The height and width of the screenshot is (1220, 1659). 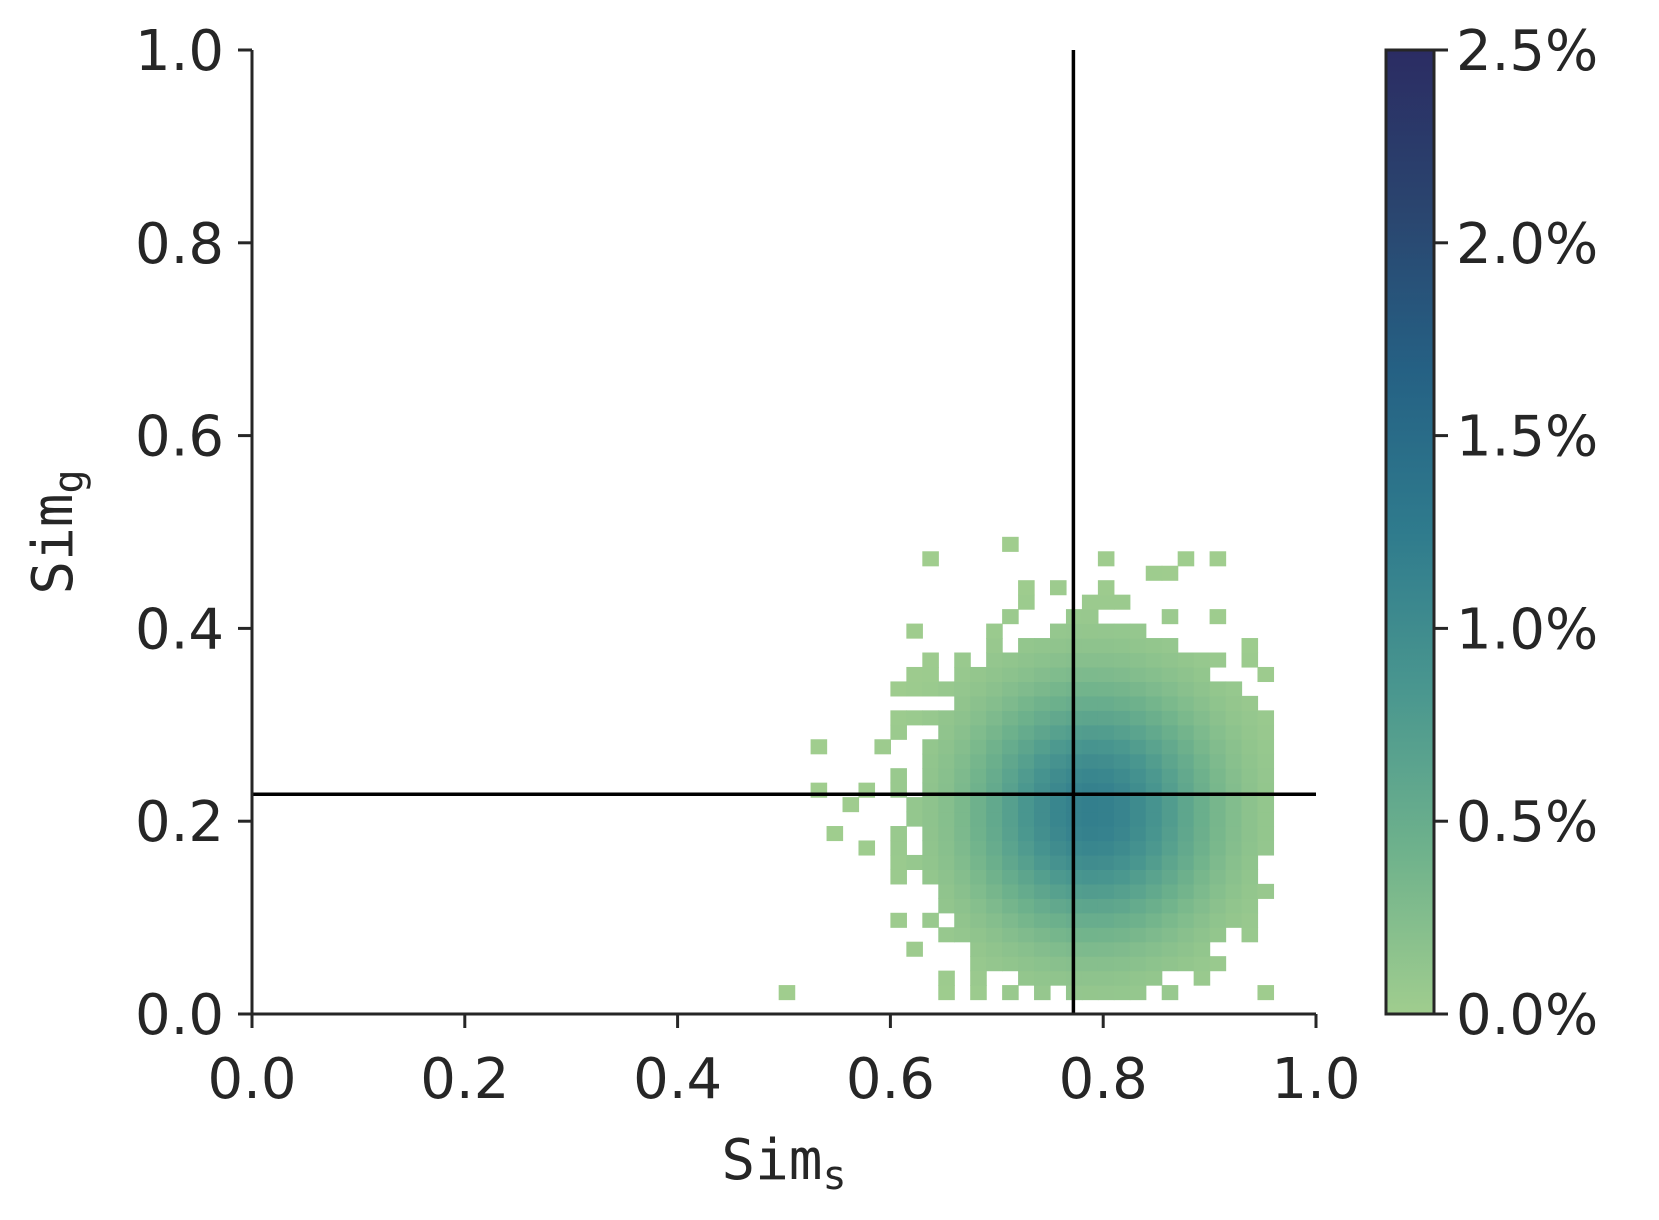 I want to click on heatmap-cells, so click(x=1026, y=768).